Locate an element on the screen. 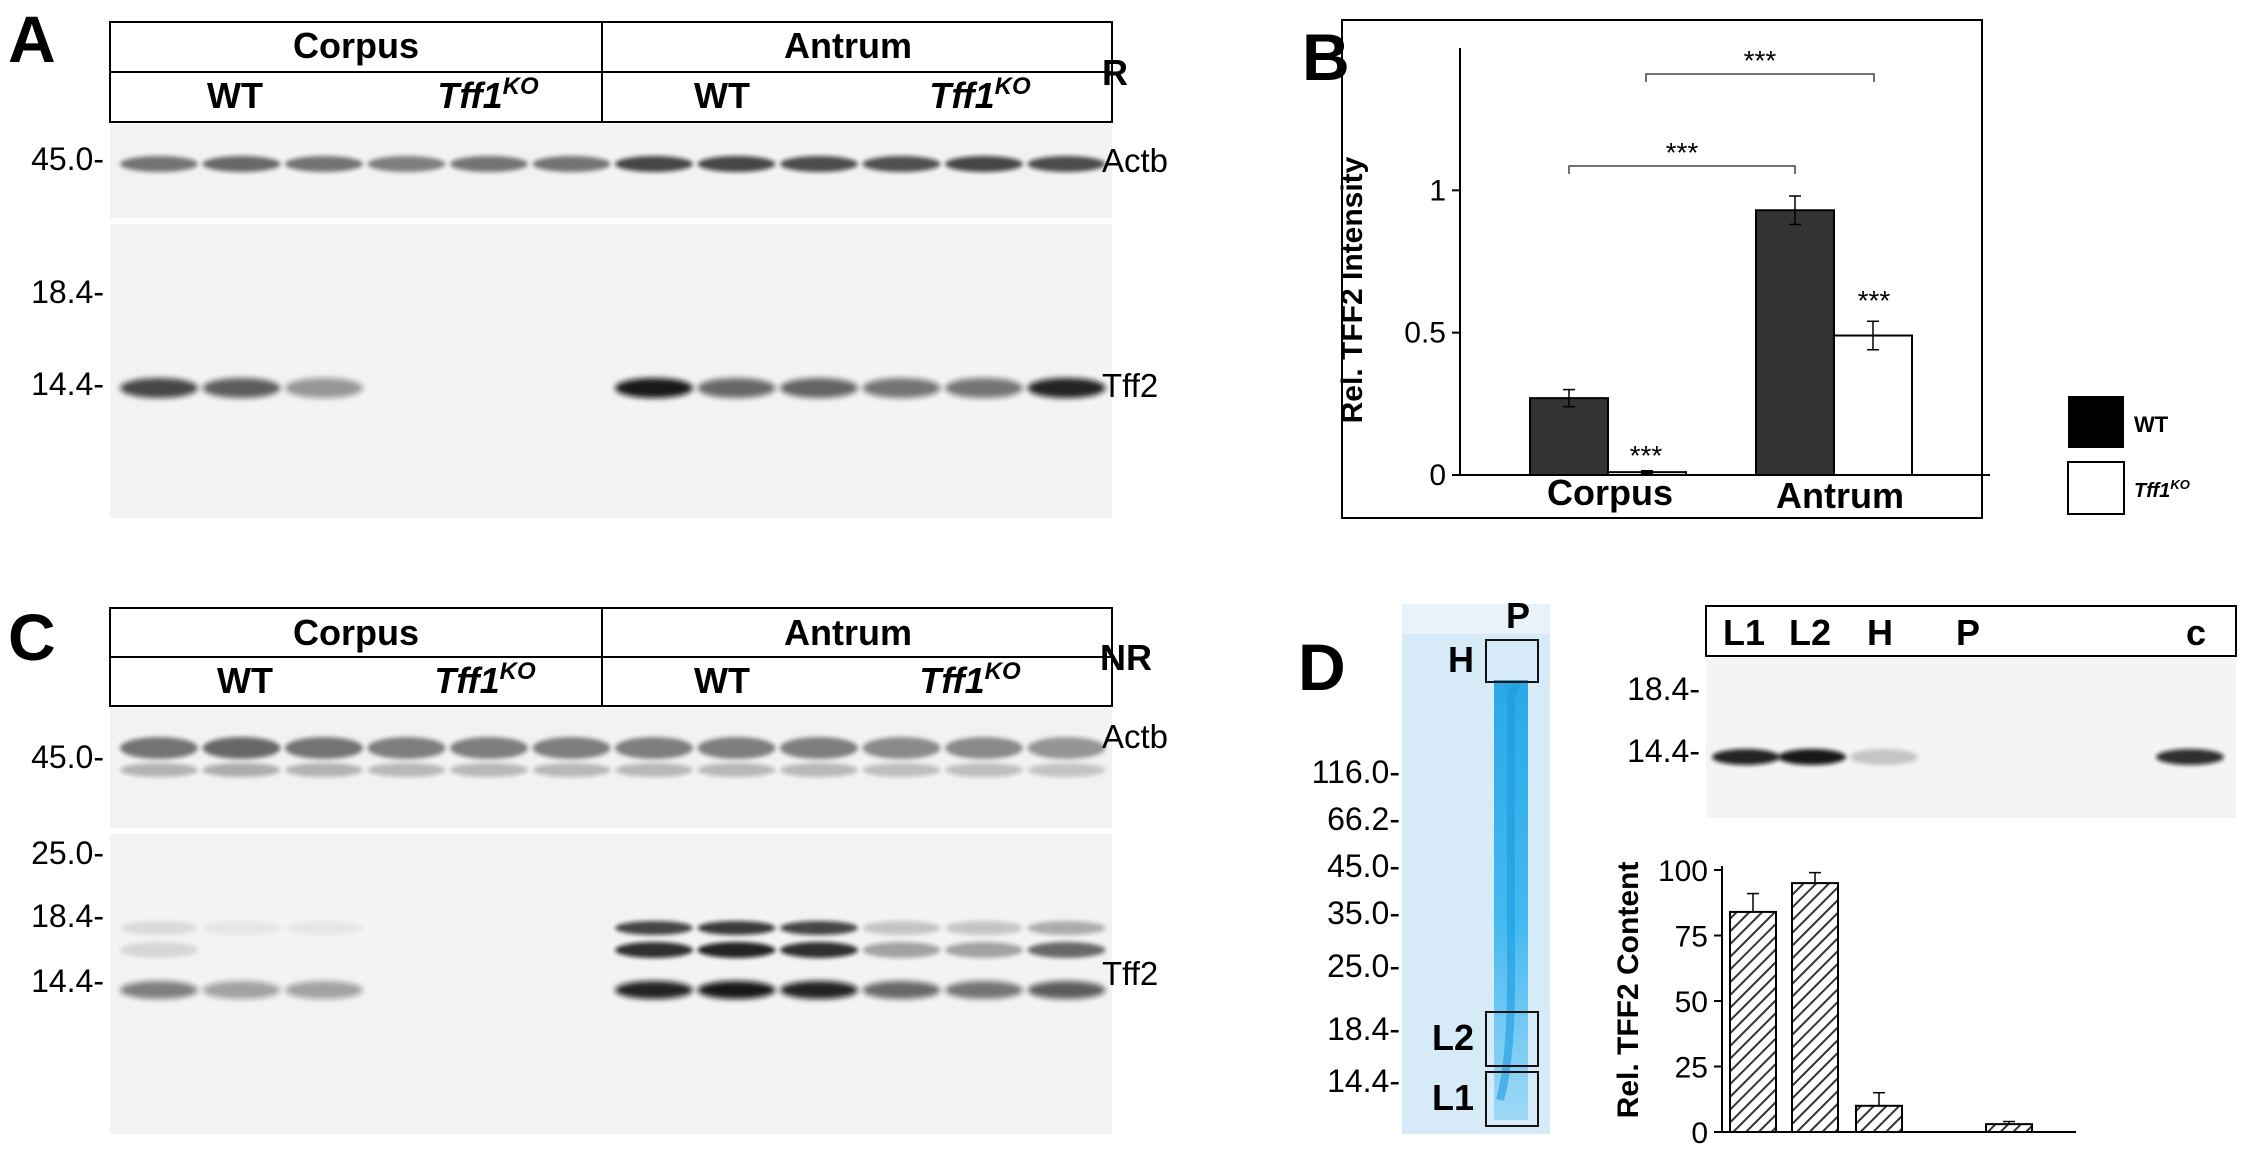 Image resolution: width=2249 pixels, height=1151 pixels. chart-b-legend-ko-label: Tff1KO is located at coordinates (2162, 489).